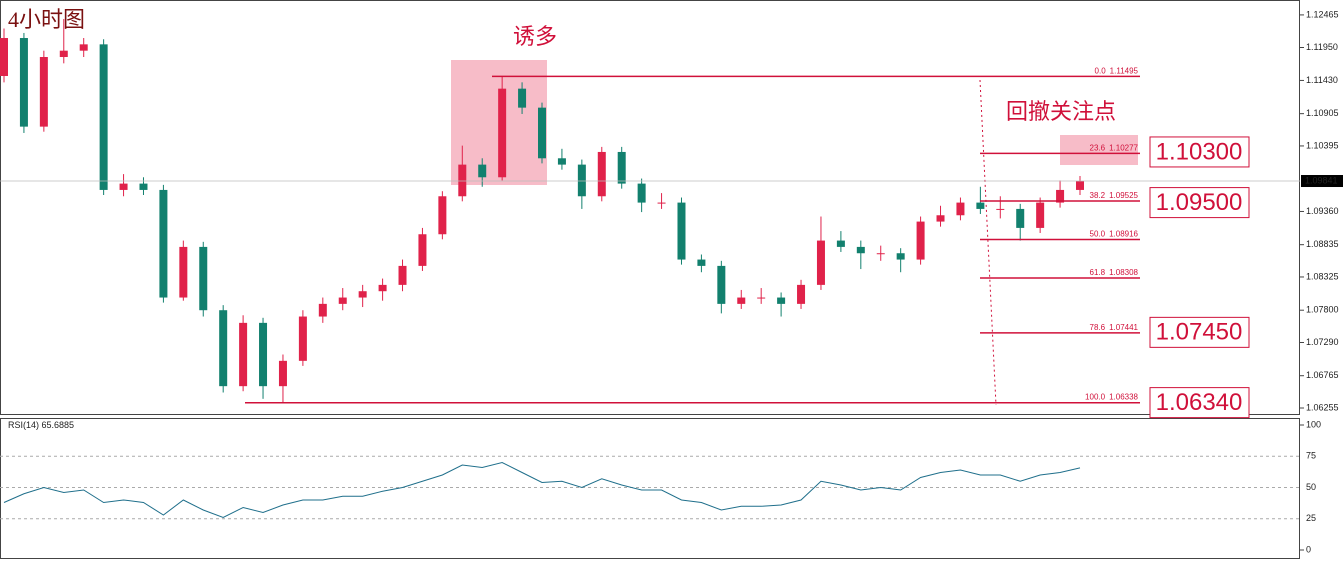  I want to click on last-price-tag, so click(1322, 181).